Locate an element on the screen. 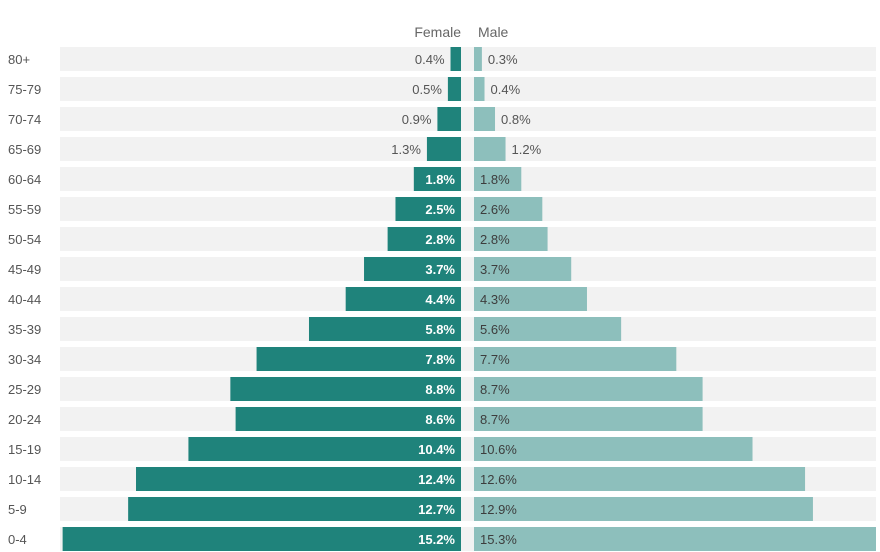 This screenshot has width=880, height=552. data-label-female: 0.9% is located at coordinates (417, 119).